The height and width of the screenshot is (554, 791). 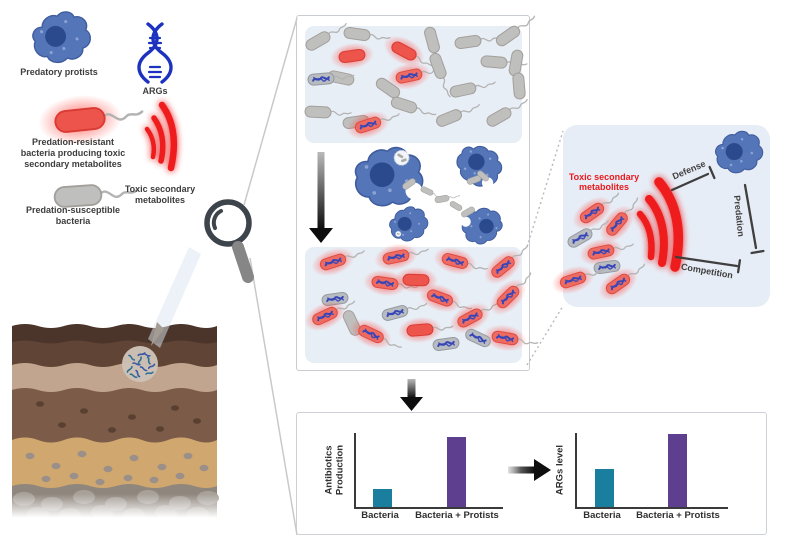 I want to click on y-axis-label-args: ARGs level, so click(x=560, y=470).